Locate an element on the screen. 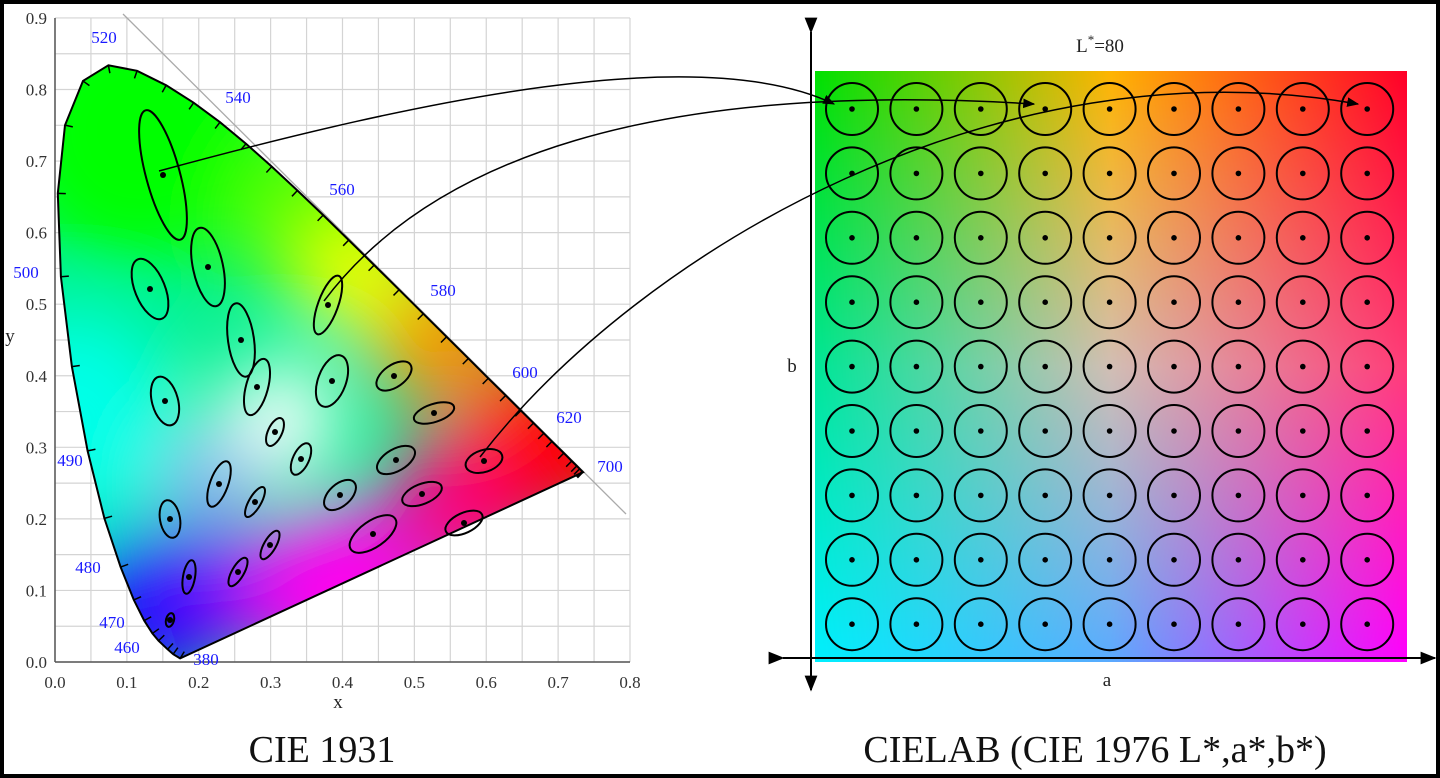  y-tick-label: 0.8 is located at coordinates (36, 90).